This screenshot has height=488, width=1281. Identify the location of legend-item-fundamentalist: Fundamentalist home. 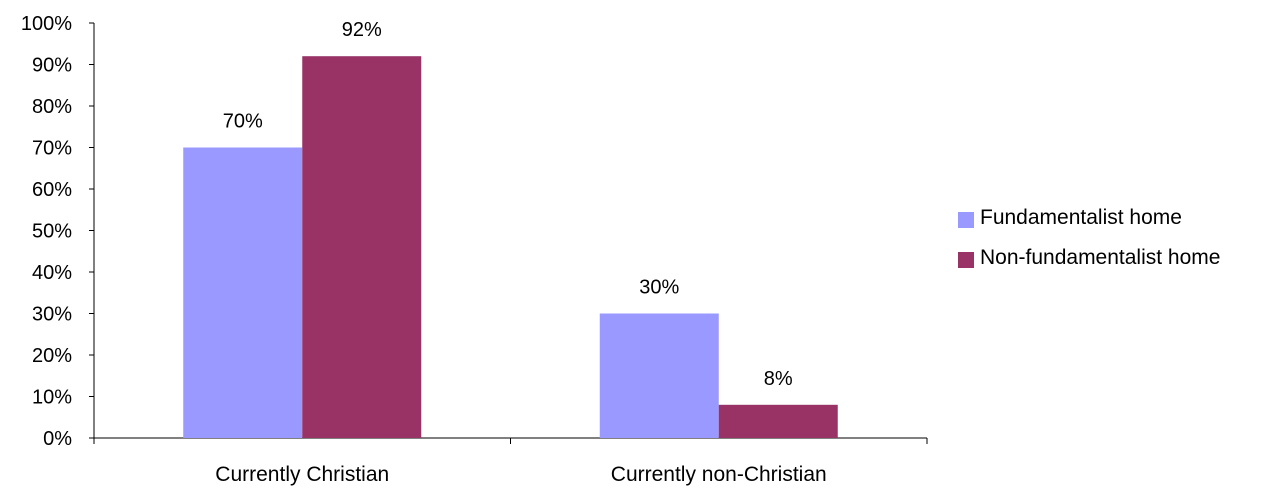
(1089, 218).